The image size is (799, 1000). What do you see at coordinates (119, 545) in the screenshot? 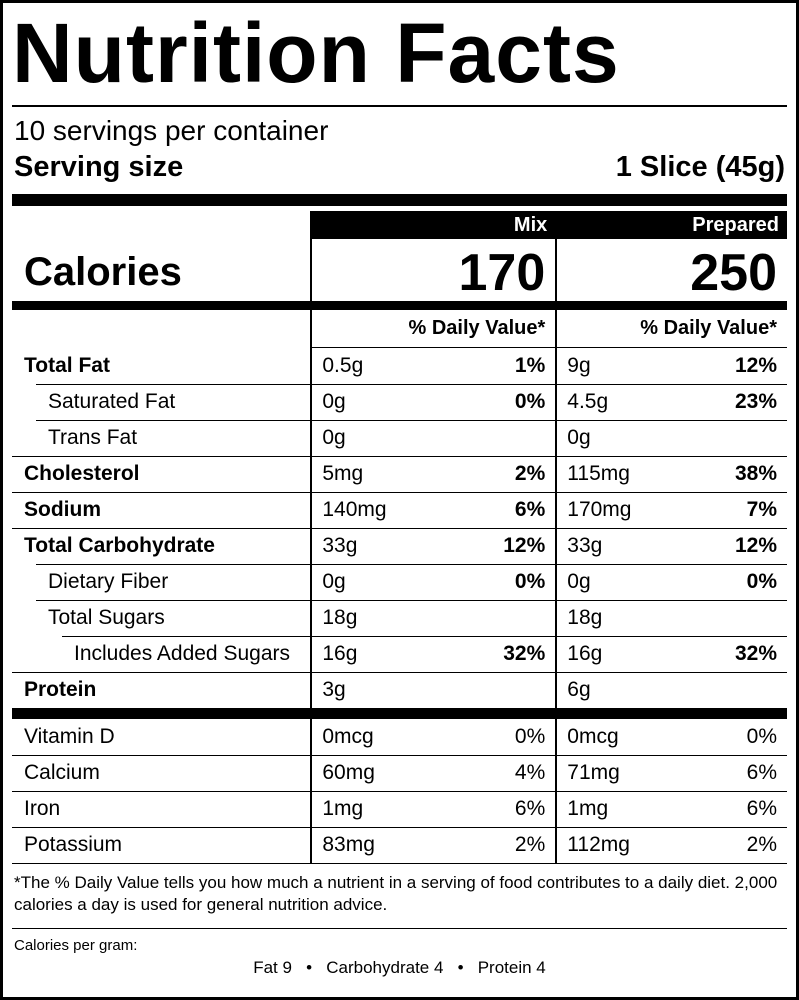
I see `nutrient-name: Total Carbohydrate` at bounding box center [119, 545].